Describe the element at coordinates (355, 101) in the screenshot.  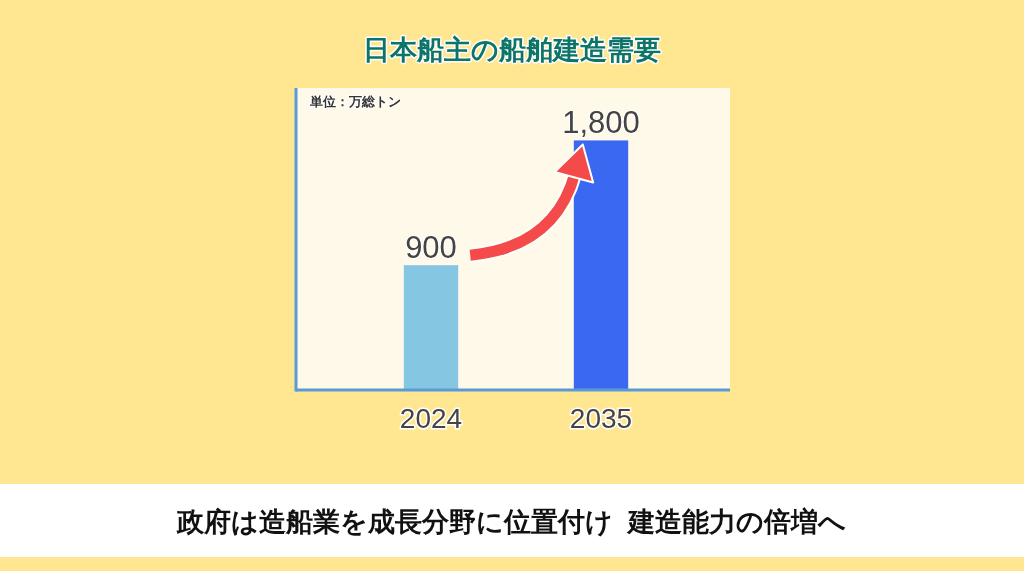
I see `y-axis-title: 単位：万総トン` at that location.